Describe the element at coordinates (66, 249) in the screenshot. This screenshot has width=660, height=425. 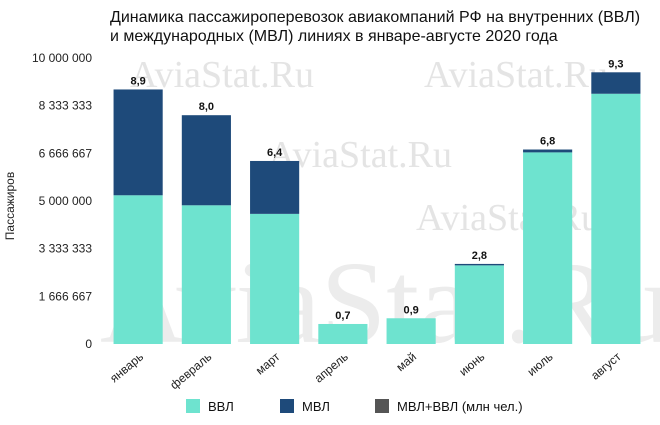
I see `y-tick-label: 3 333 333` at that location.